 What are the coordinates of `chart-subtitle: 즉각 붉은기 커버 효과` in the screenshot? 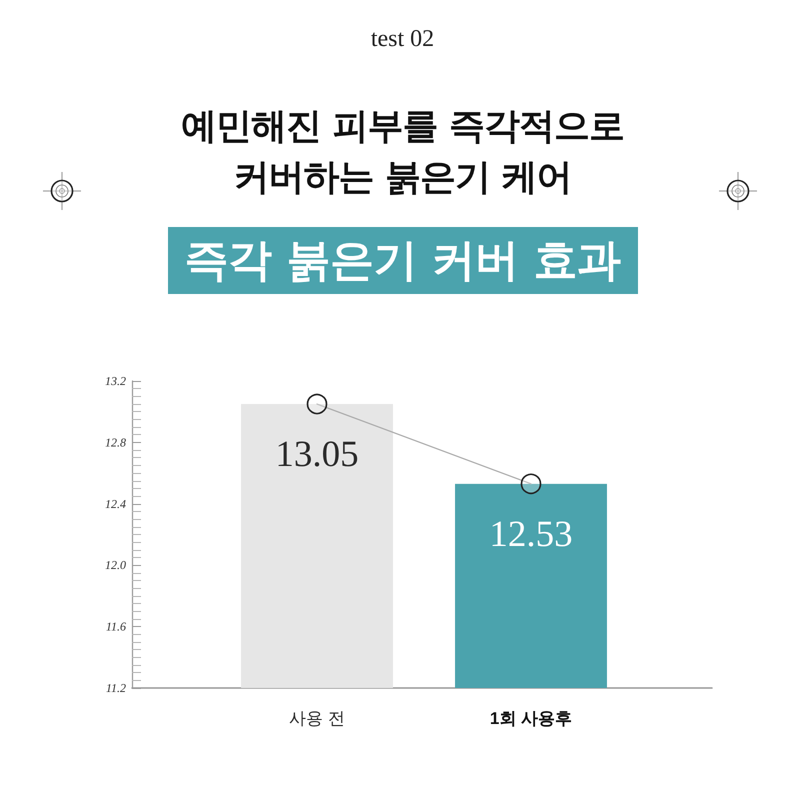 It's located at (403, 260).